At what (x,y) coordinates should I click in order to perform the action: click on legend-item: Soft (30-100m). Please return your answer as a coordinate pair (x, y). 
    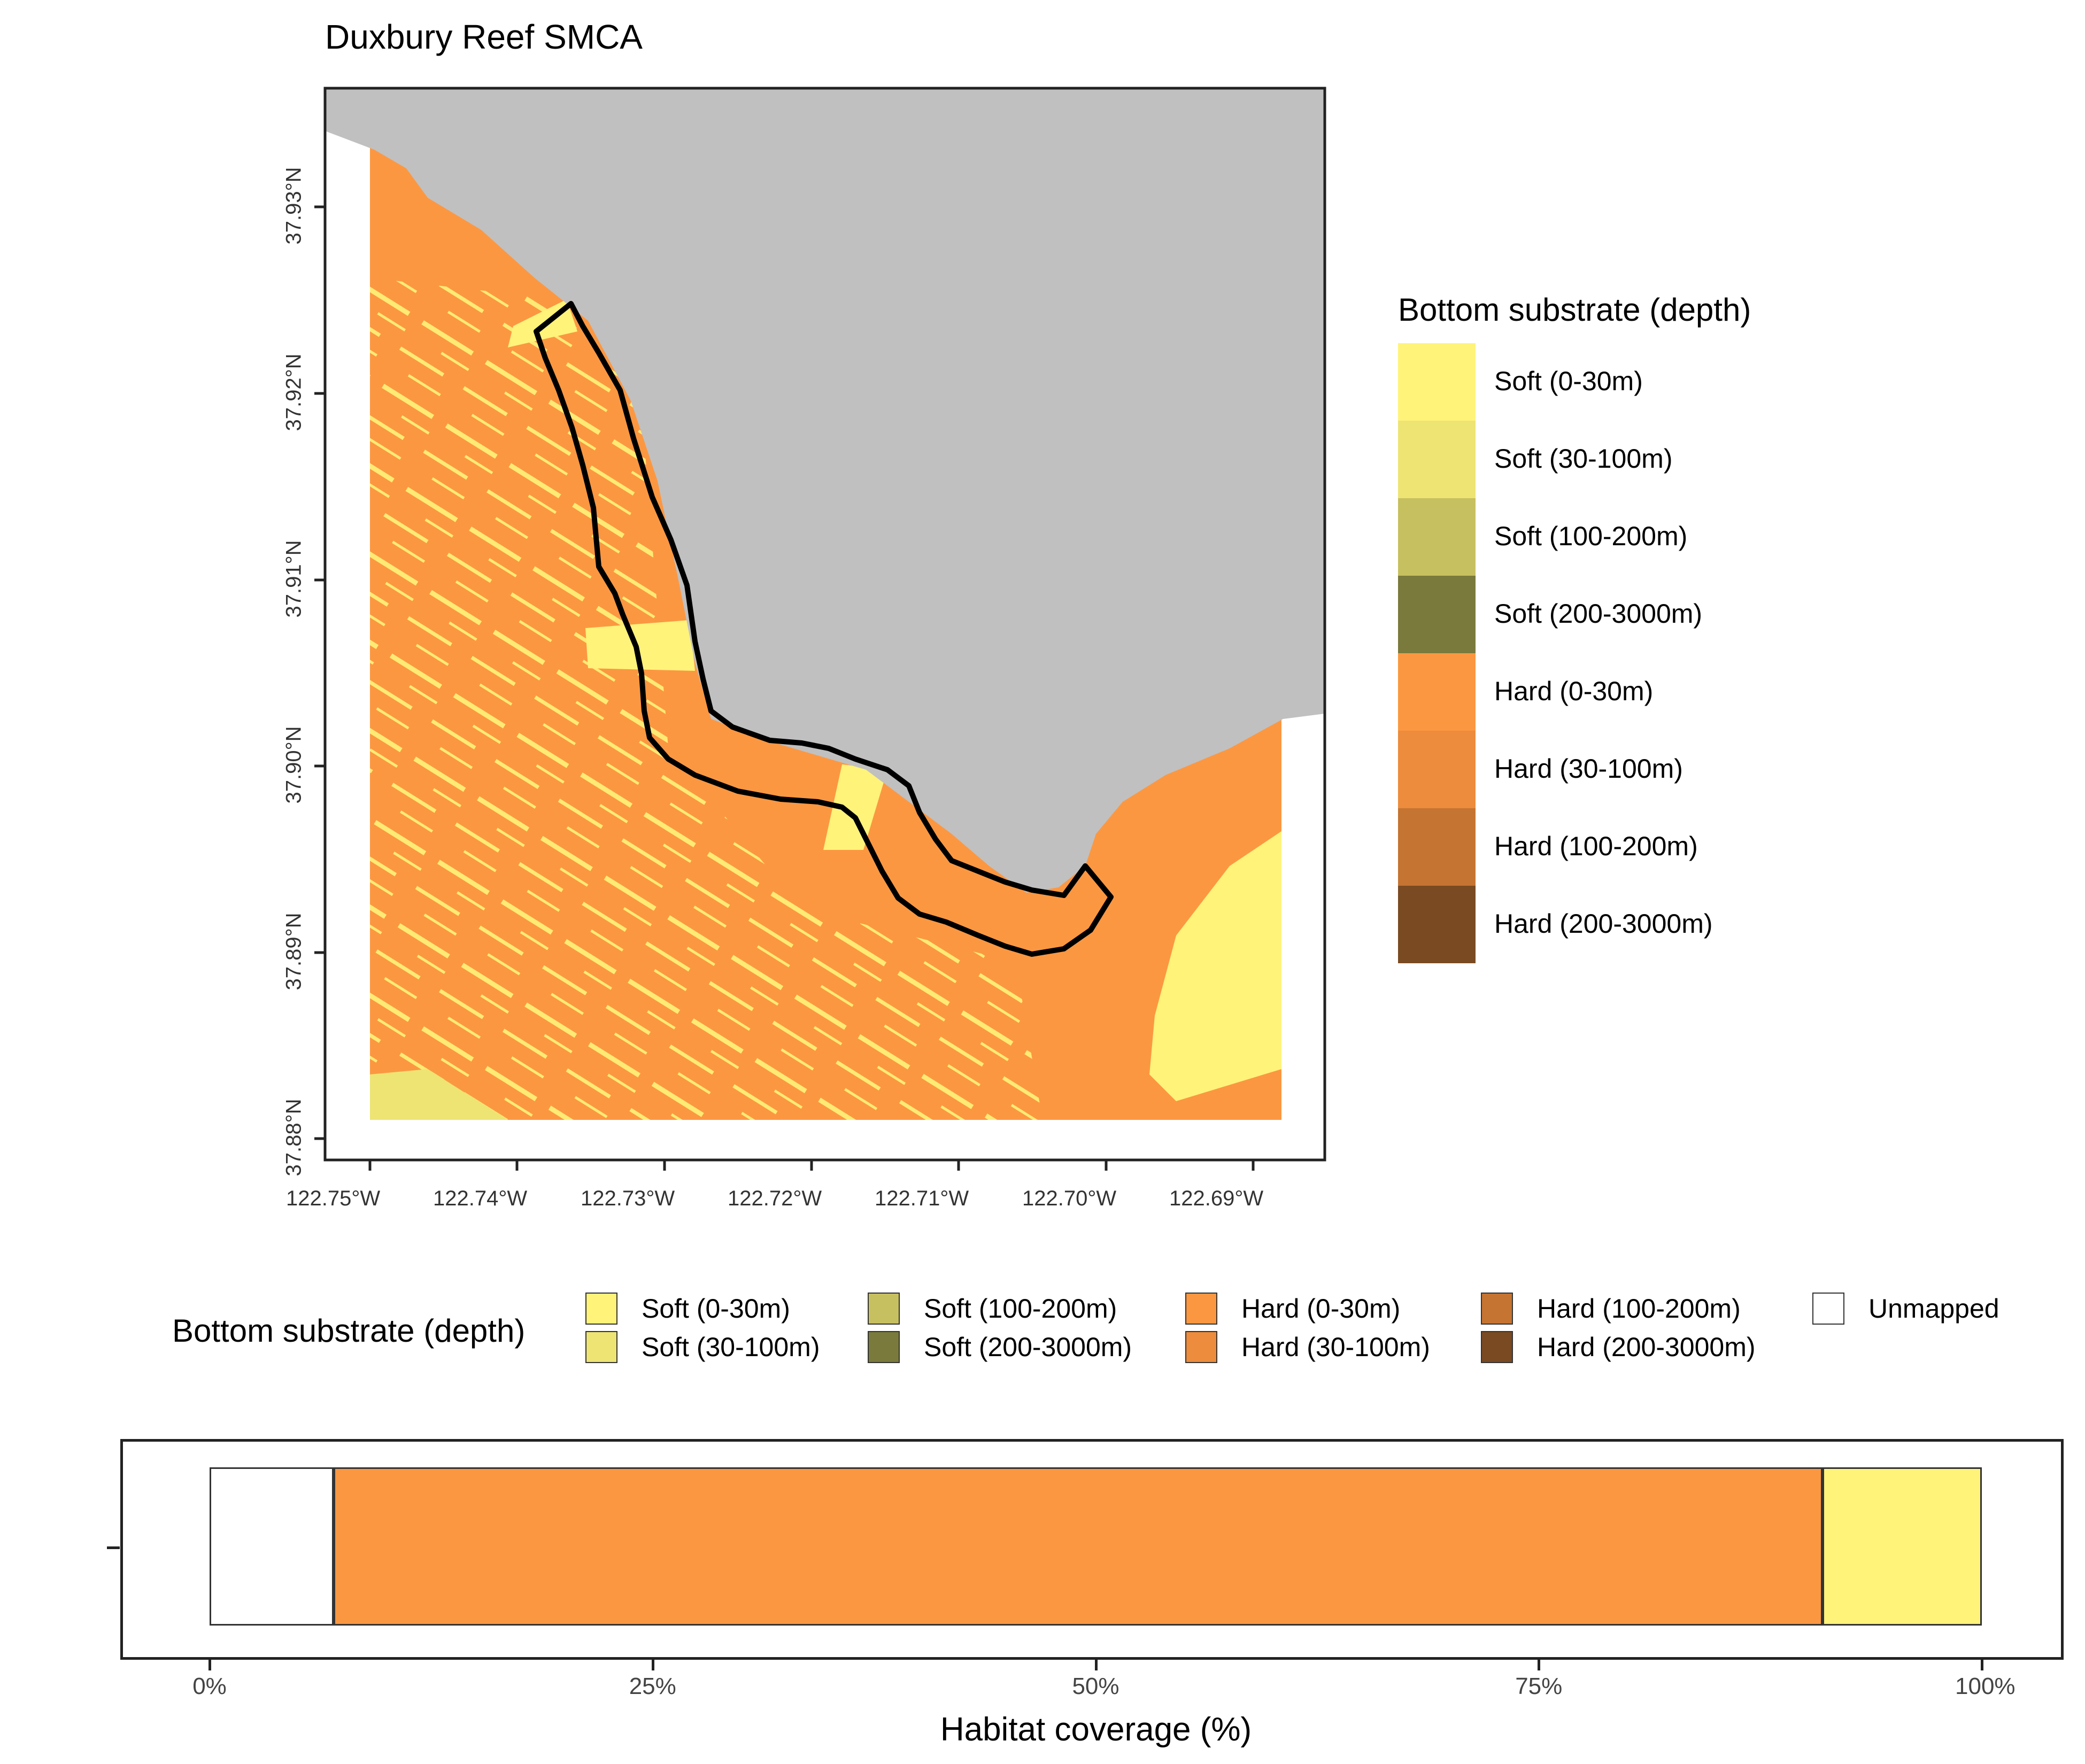
    Looking at the image, I should click on (1638, 460).